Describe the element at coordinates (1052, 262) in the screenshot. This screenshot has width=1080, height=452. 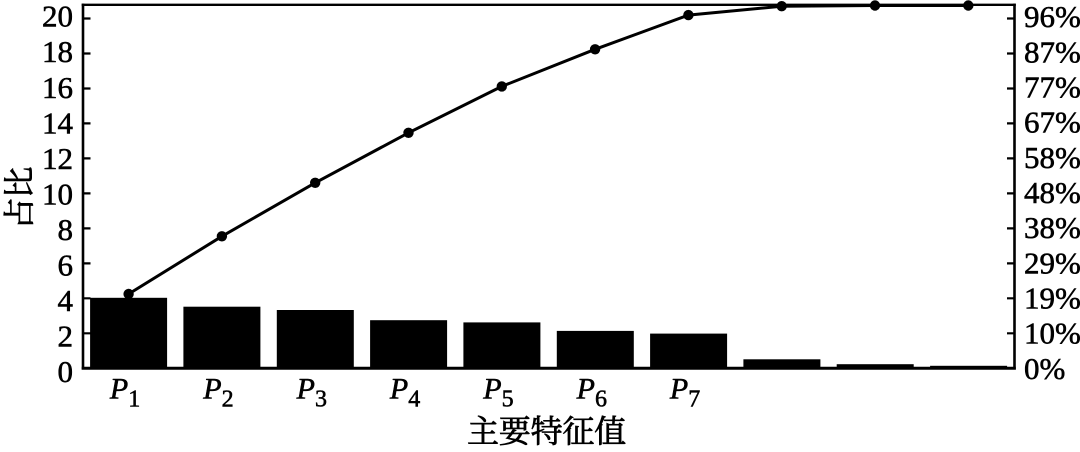
I see `svg-text: 29%` at that location.